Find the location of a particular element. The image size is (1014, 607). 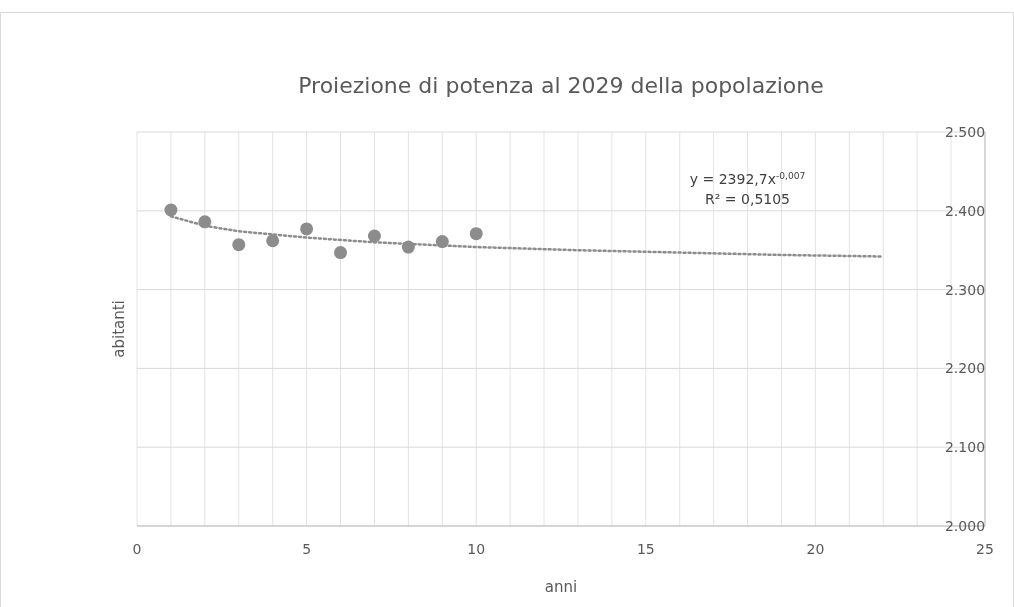

chart-title: Proiezione di potenza al 2029 della popolazione is located at coordinates (561, 85).